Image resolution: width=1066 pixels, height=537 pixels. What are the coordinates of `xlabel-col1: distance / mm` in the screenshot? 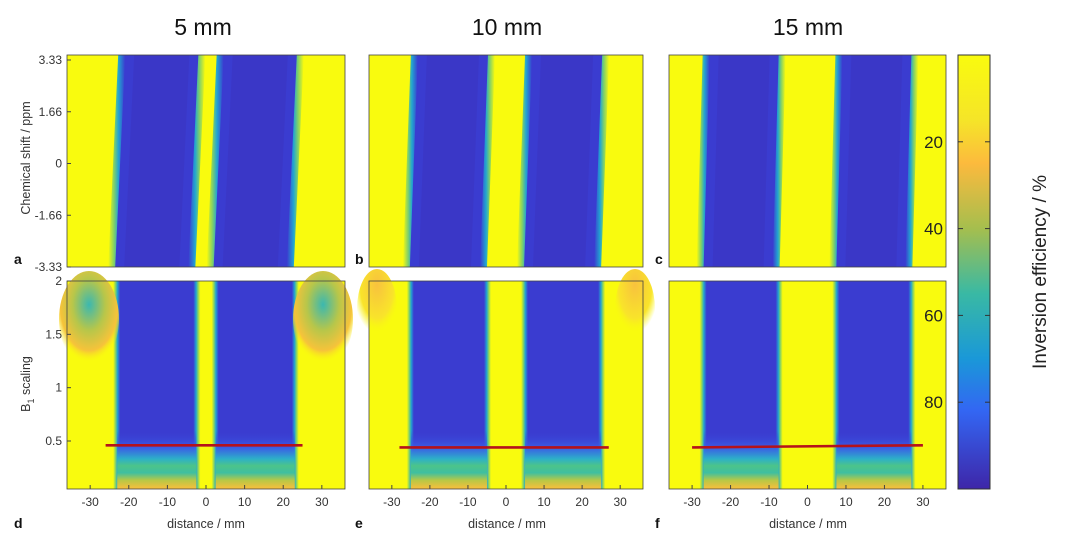 It's located at (206, 524).